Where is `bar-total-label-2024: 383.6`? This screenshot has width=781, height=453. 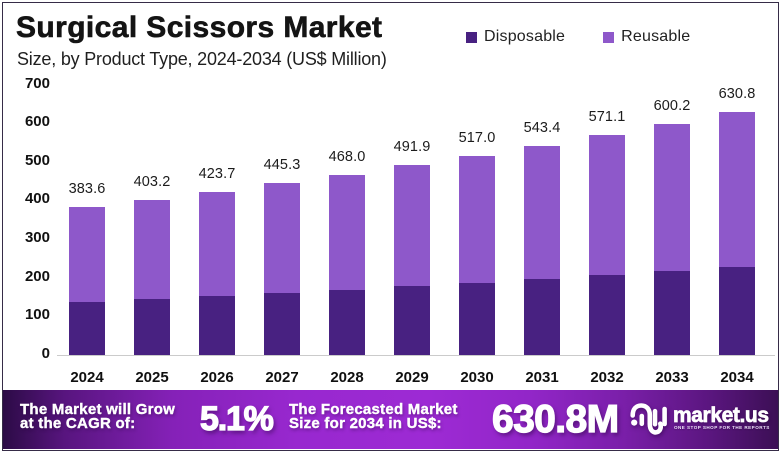
bar-total-label-2024: 383.6 is located at coordinates (87, 189).